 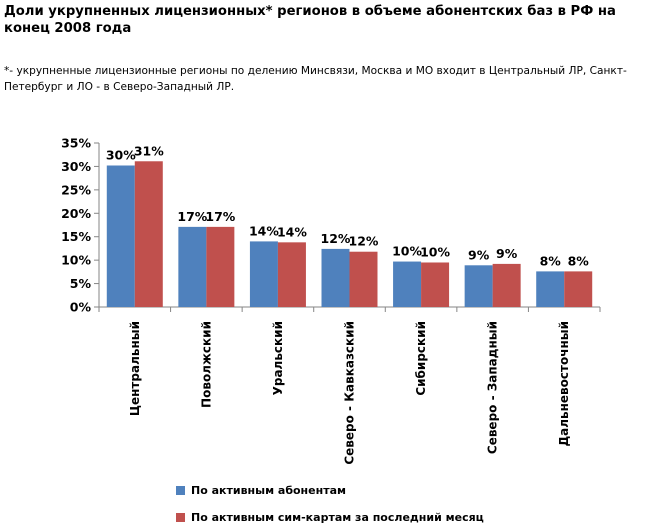 I want to click on data-label-series1: 8%, so click(x=551, y=260).